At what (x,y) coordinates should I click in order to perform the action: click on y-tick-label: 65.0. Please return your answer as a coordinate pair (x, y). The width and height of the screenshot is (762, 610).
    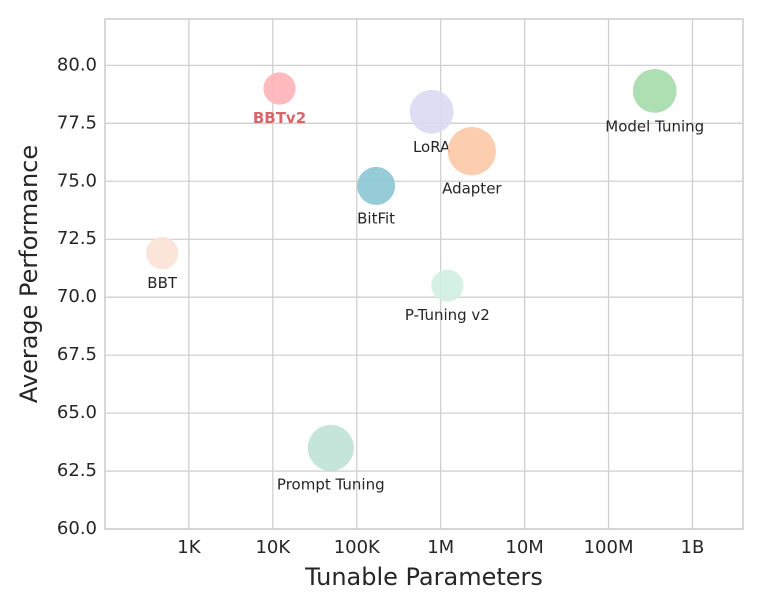
    Looking at the image, I should click on (77, 412).